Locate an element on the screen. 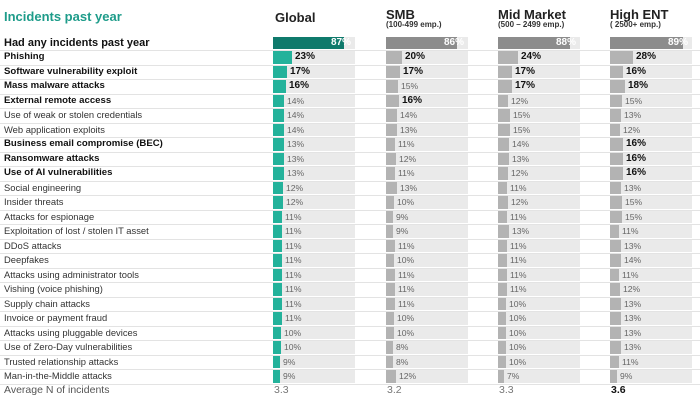 Image resolution: width=700 pixels, height=408 pixels. data-label: 8% is located at coordinates (402, 347).